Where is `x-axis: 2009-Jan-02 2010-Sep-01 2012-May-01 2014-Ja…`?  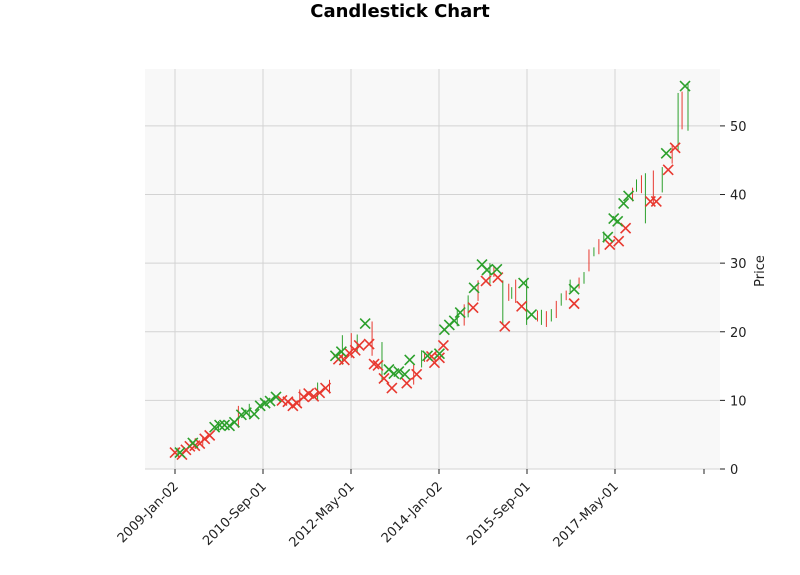 x-axis: 2009-Jan-02 2010-Sep-01 2012-May-01 2014-Ja… is located at coordinates (410, 509).